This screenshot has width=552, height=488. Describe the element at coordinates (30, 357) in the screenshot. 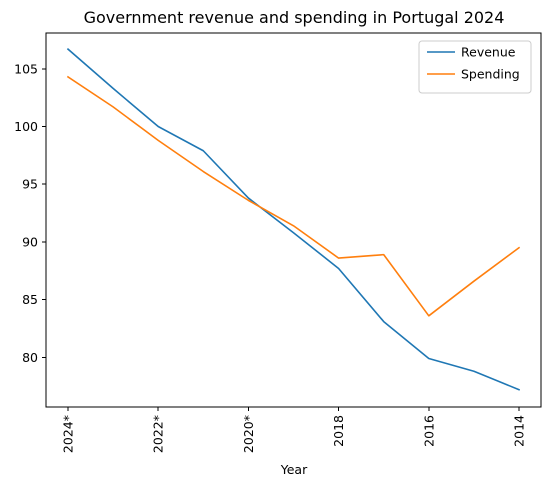

I see `y-tick-label: 80` at that location.